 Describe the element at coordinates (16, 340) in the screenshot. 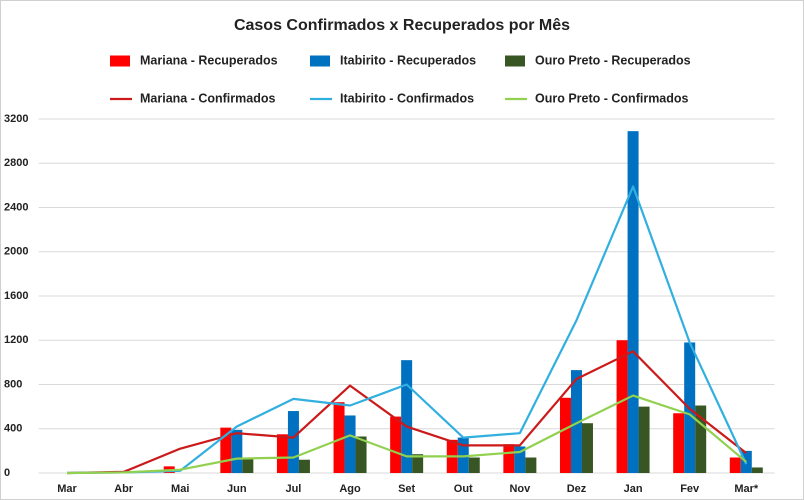

I see `y-tick-label: 1200` at that location.